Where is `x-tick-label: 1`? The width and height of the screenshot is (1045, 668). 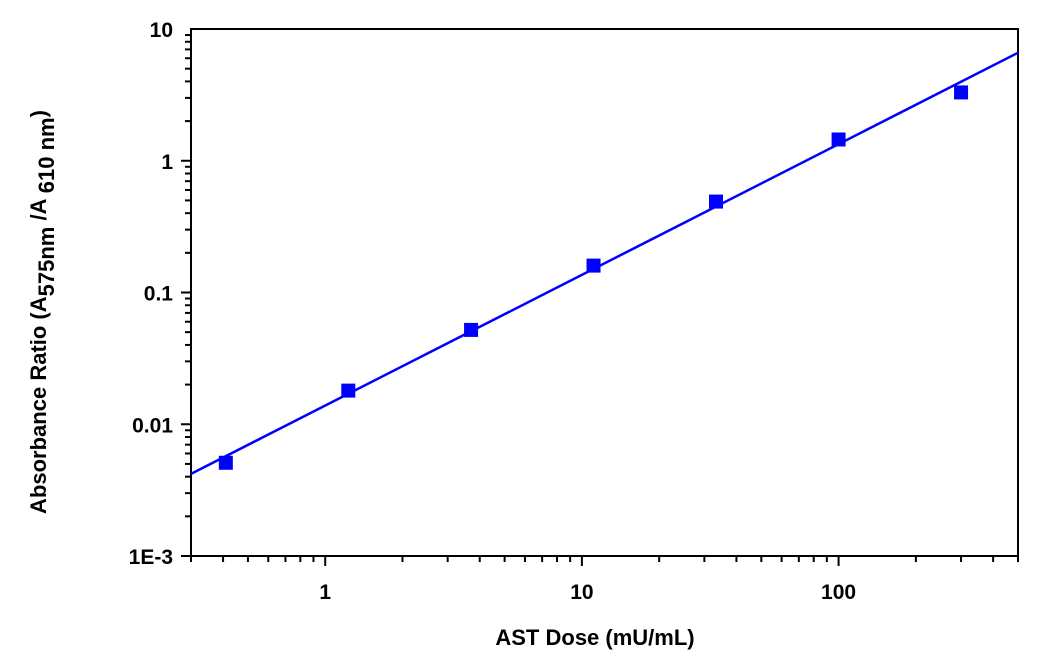
x-tick-label: 1 is located at coordinates (325, 592).